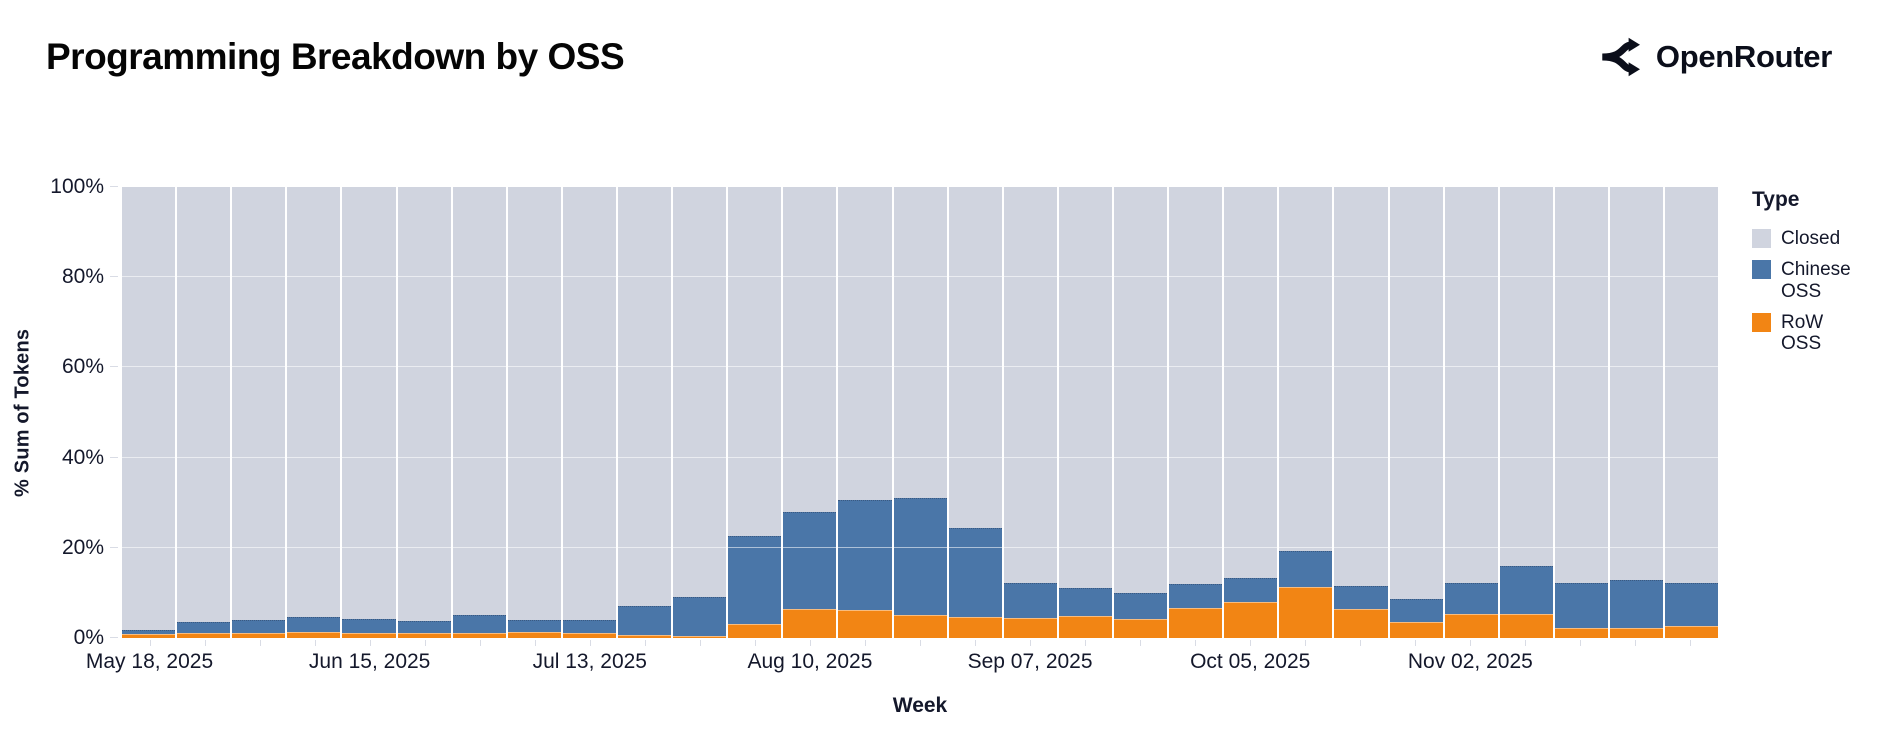 This screenshot has height=734, width=1880. What do you see at coordinates (1812, 238) in the screenshot?
I see `legend-item-closed: Closed` at bounding box center [1812, 238].